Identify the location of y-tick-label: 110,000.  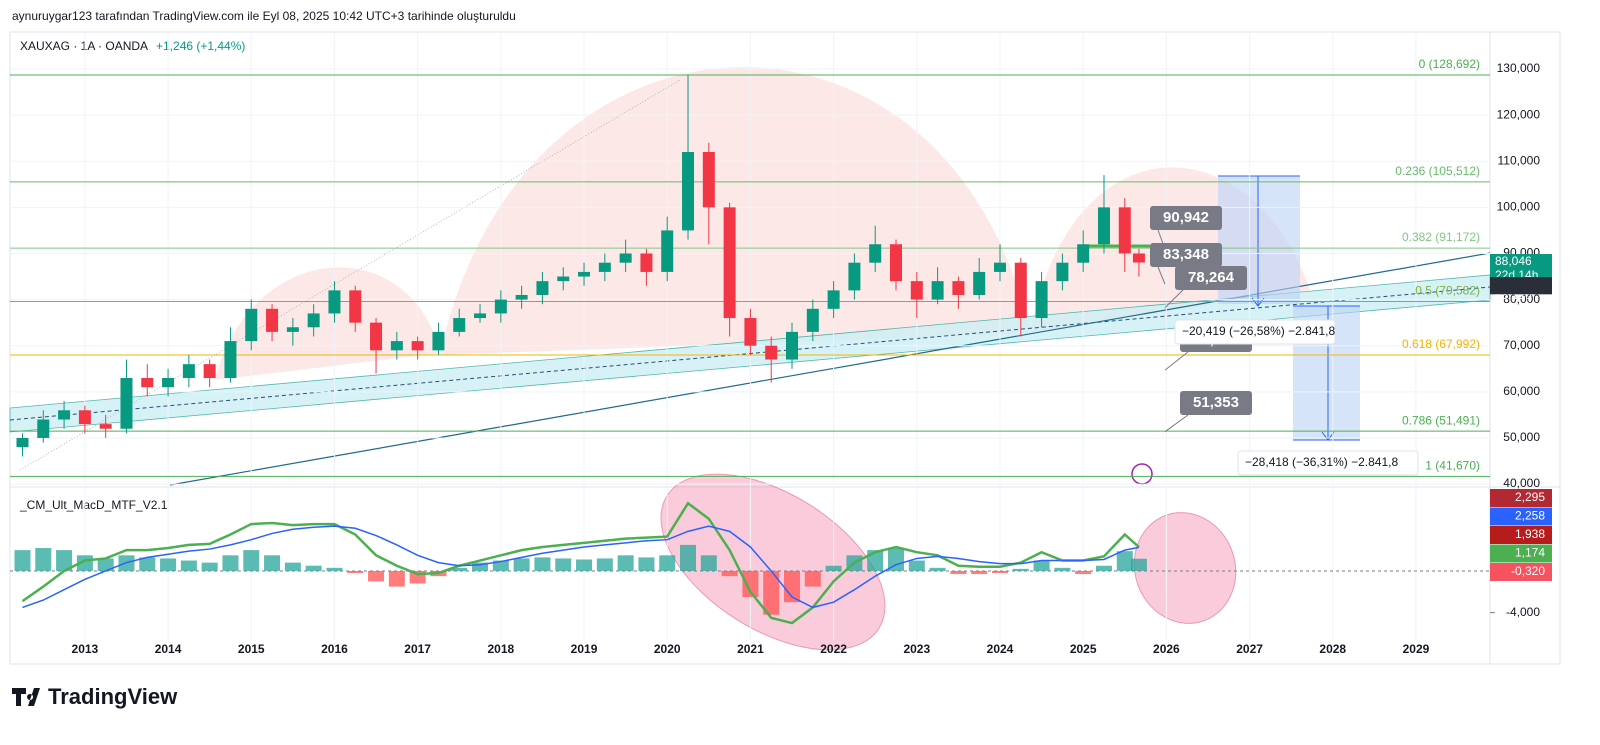
(1519, 160).